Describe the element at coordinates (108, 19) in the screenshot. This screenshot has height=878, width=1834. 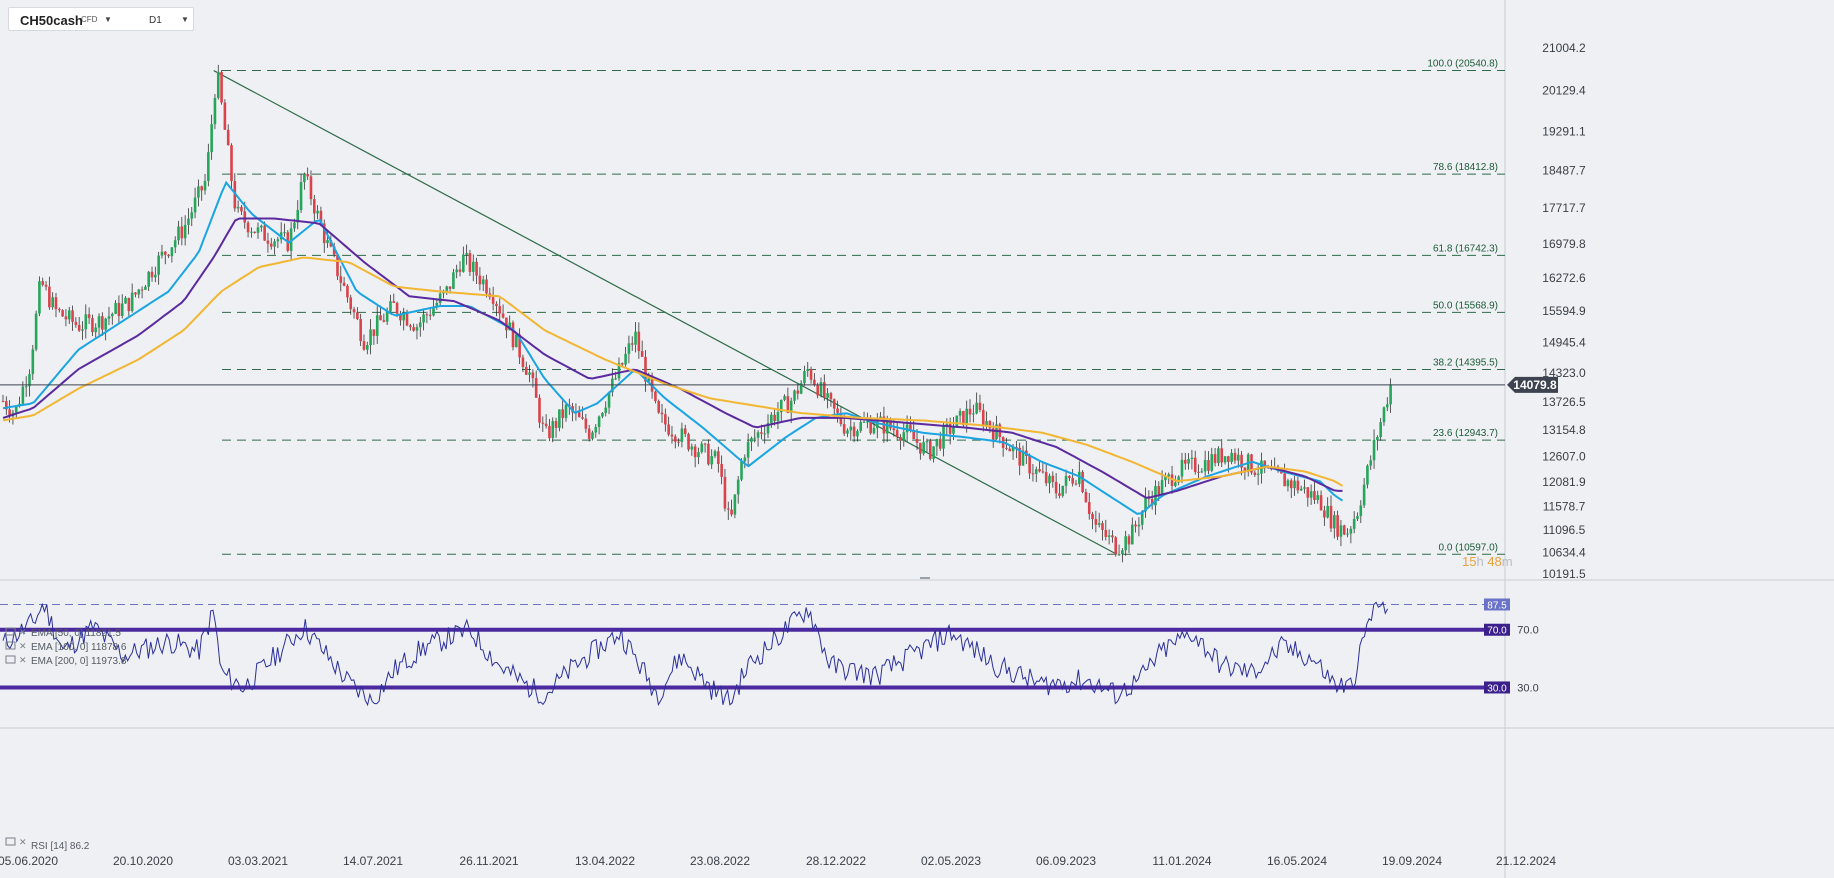
I see `symbol-dropdown-icon: ▼` at that location.